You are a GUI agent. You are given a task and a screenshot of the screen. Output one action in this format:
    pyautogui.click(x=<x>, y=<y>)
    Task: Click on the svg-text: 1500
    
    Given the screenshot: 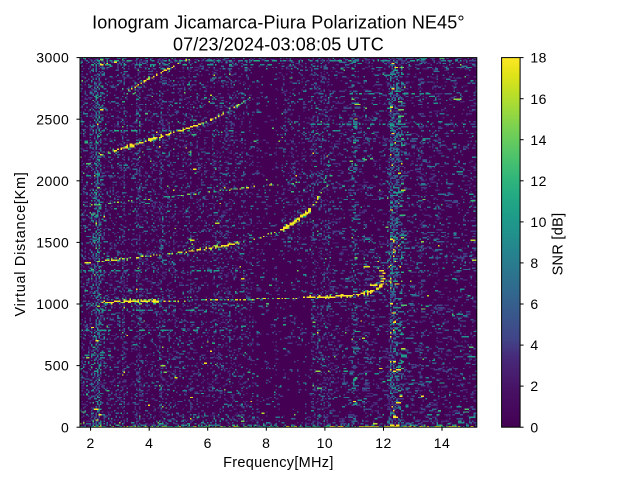 What is the action you would take?
    pyautogui.click(x=52, y=243)
    